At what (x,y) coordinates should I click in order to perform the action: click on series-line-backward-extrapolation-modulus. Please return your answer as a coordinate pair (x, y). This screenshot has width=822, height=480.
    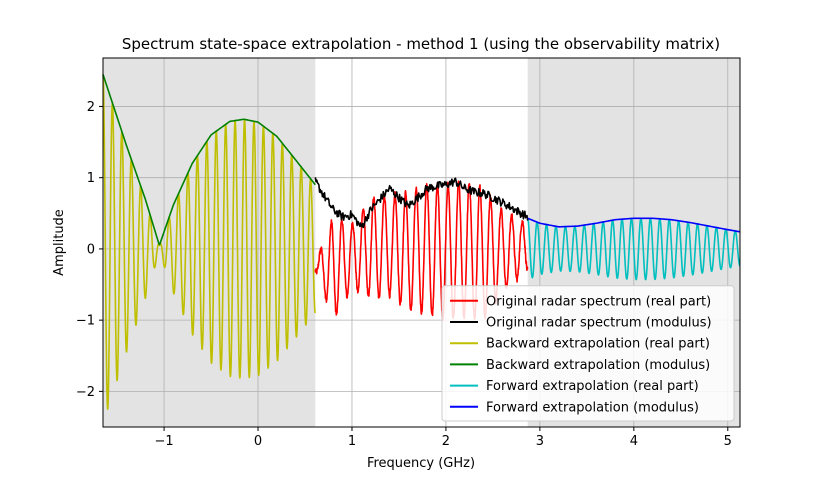
    Looking at the image, I should click on (209, 160).